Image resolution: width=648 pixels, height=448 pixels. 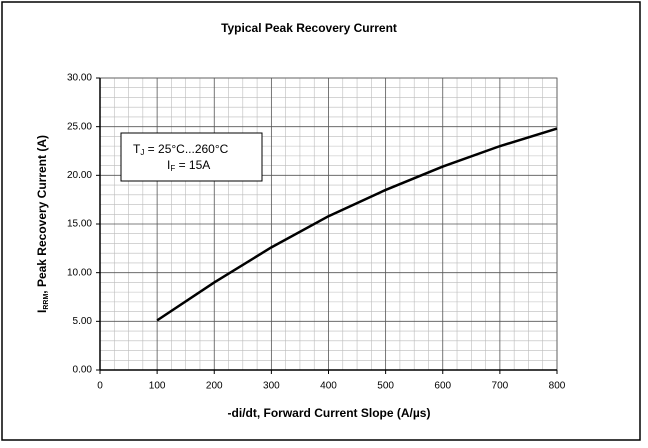 What do you see at coordinates (214, 386) in the screenshot?
I see `x-tick-label: 200` at bounding box center [214, 386].